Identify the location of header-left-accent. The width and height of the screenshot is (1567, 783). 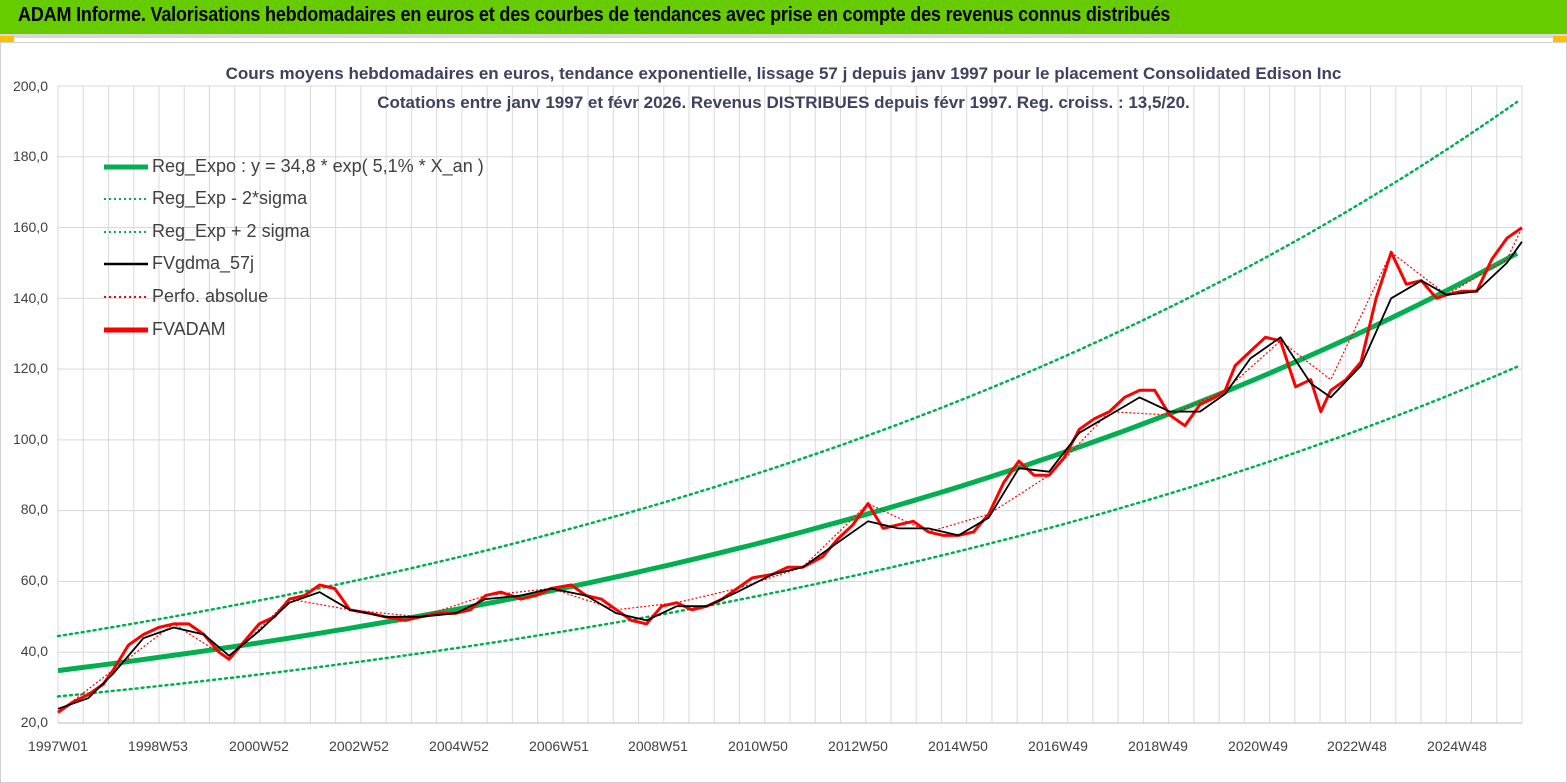
(7, 39).